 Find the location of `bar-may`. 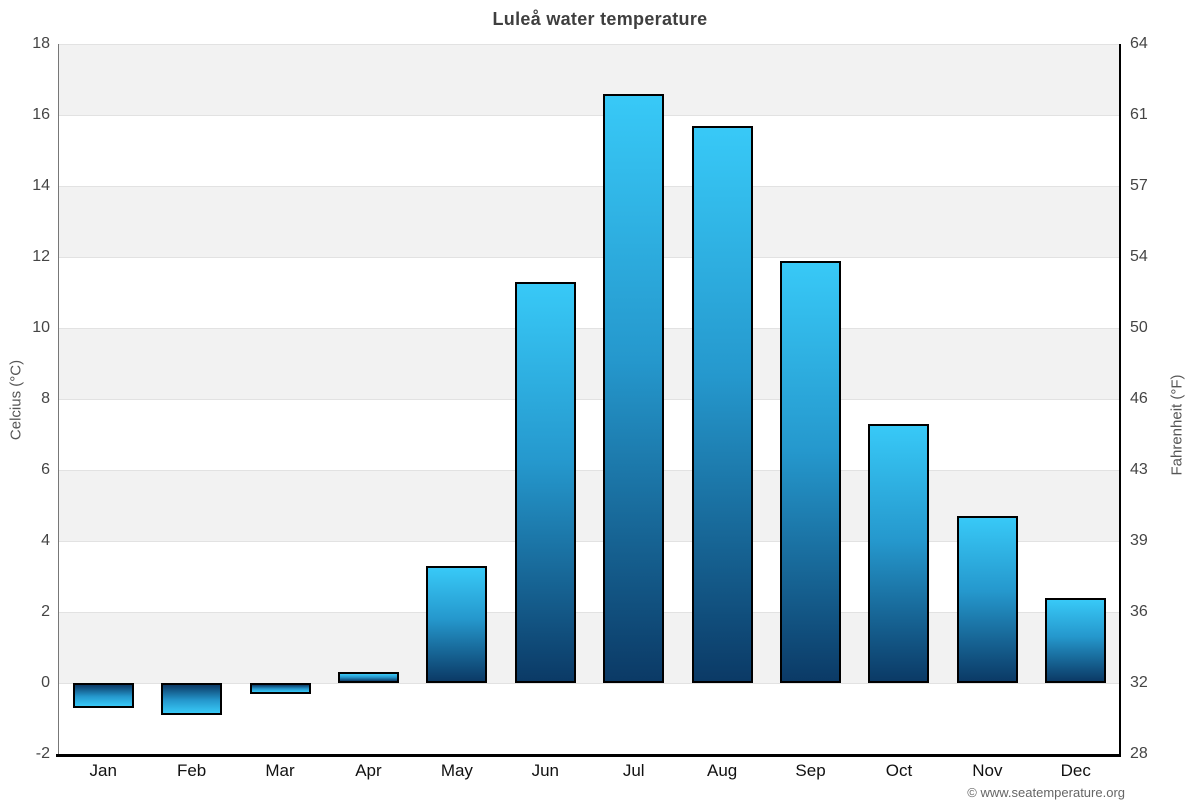

bar-may is located at coordinates (457, 624).